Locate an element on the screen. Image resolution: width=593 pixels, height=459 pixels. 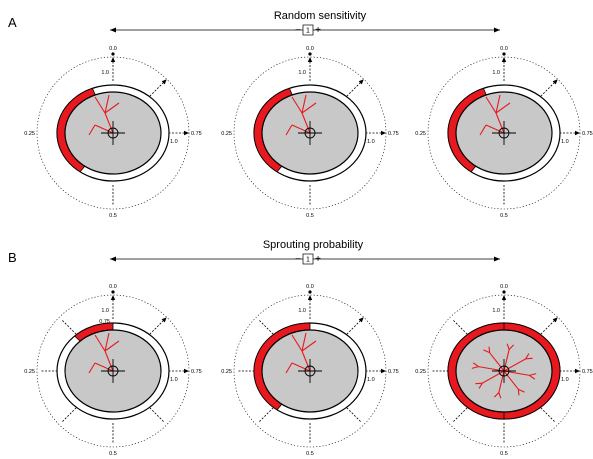
panel-b-box-value: 1 is located at coordinates (308, 260).